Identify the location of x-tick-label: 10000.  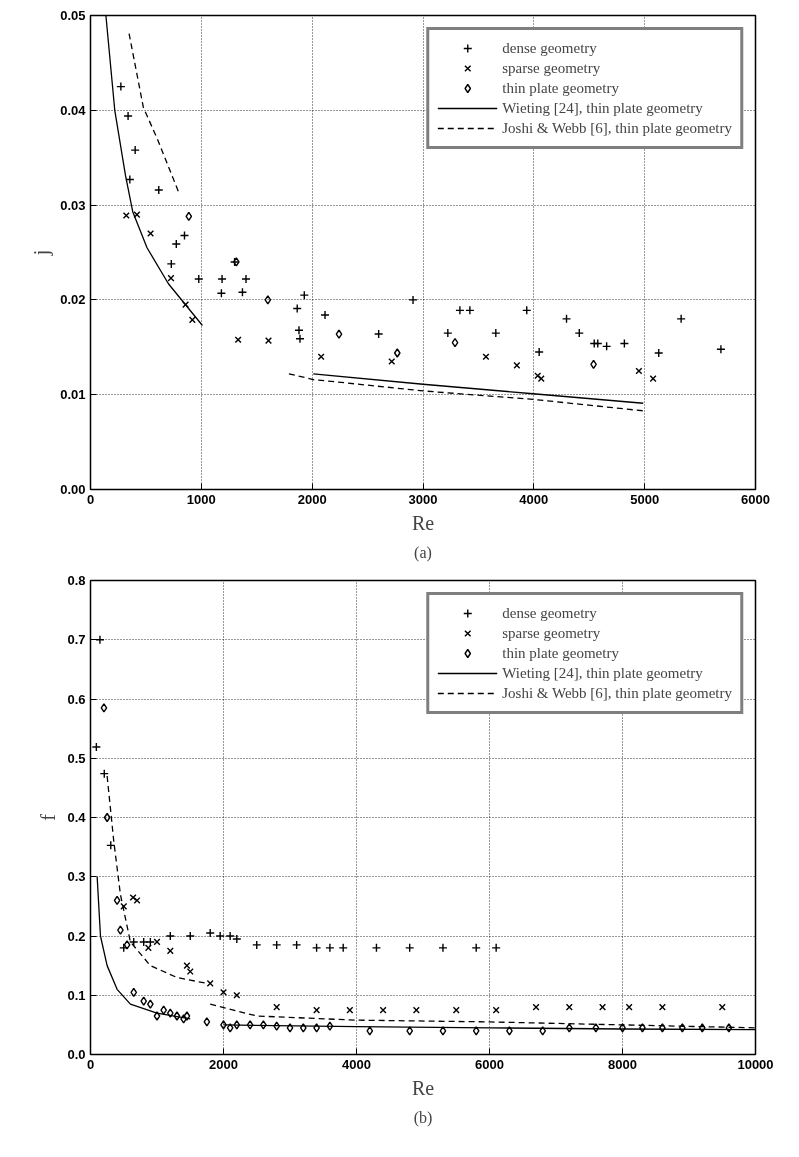
(755, 1064).